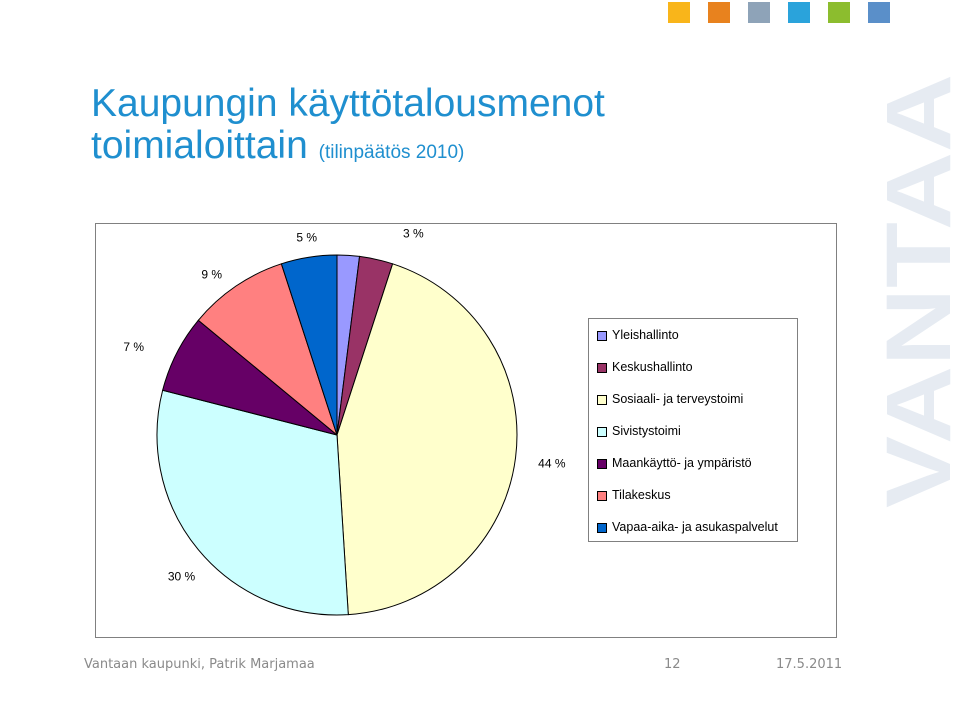  I want to click on legend-label: Sivistystoimi, so click(646, 431).